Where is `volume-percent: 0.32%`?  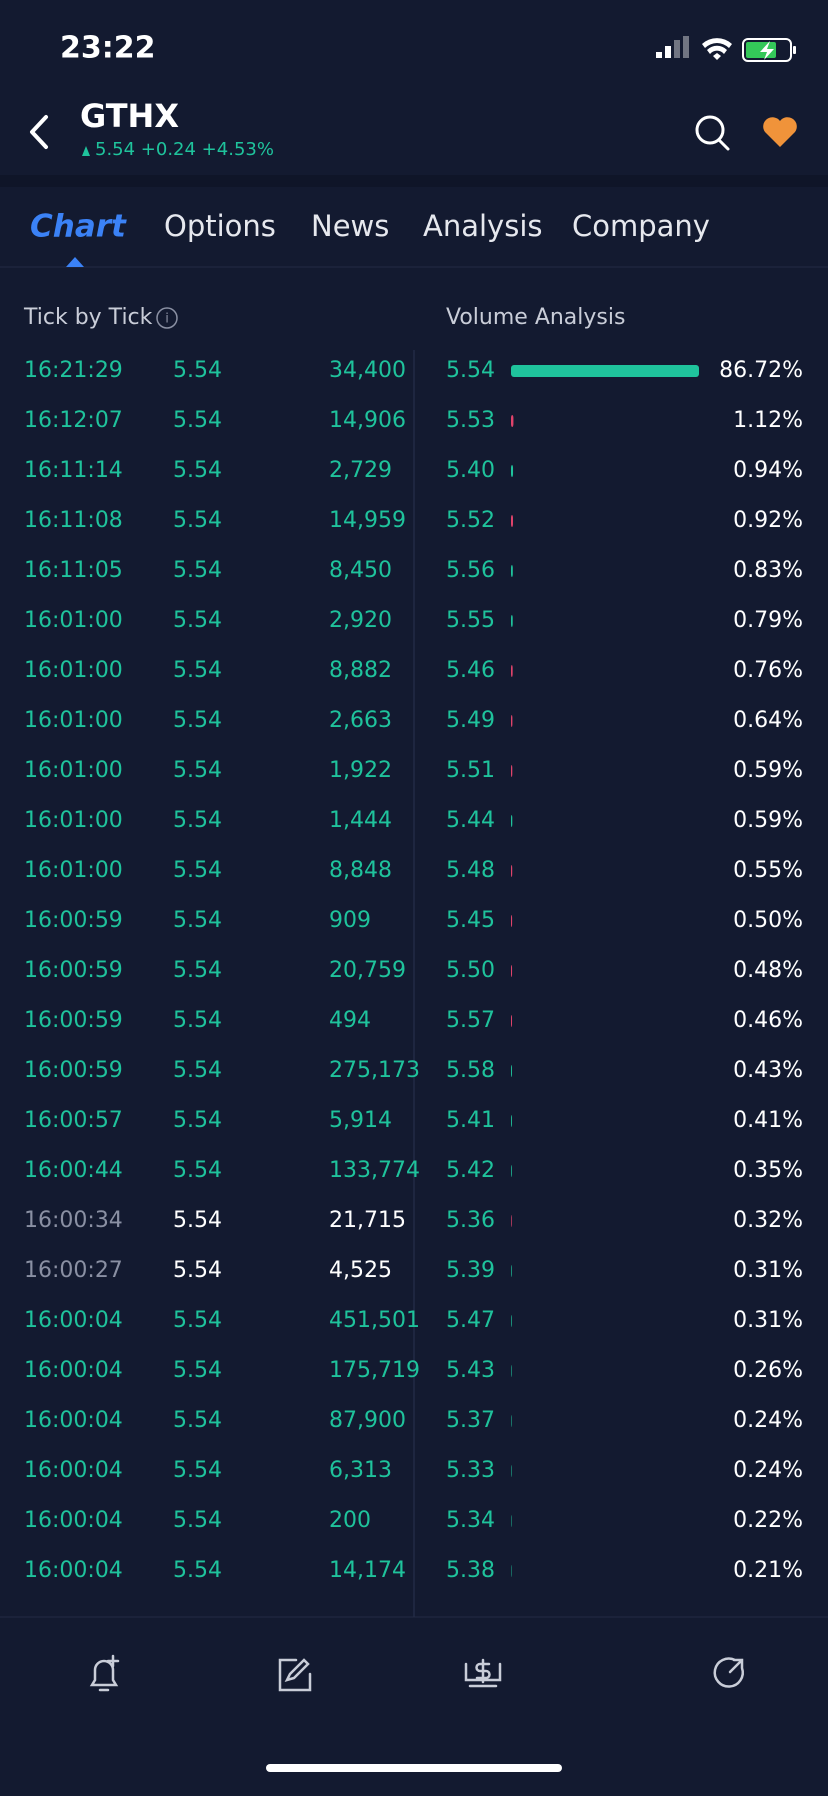 volume-percent: 0.32% is located at coordinates (768, 1220).